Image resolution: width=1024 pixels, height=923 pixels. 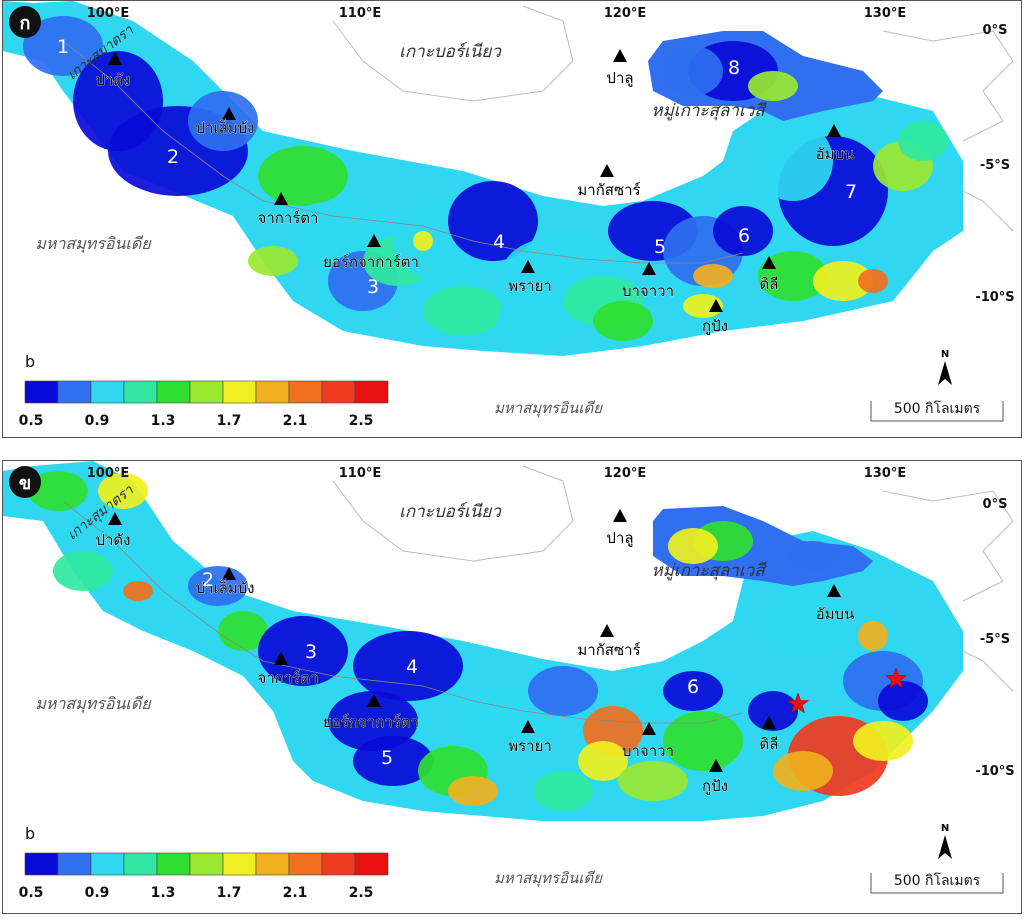 What do you see at coordinates (225, 587) in the screenshot?
I see `station-label: ปาเล็มบัง` at bounding box center [225, 587].